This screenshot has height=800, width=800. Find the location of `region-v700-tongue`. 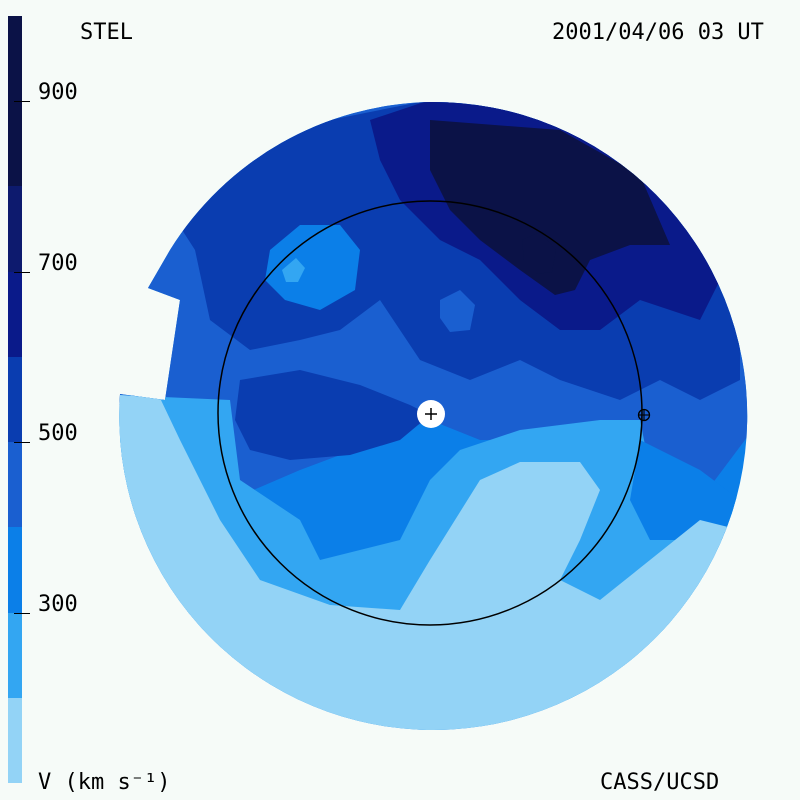

region-v700-tongue is located at coordinates (332, 415).